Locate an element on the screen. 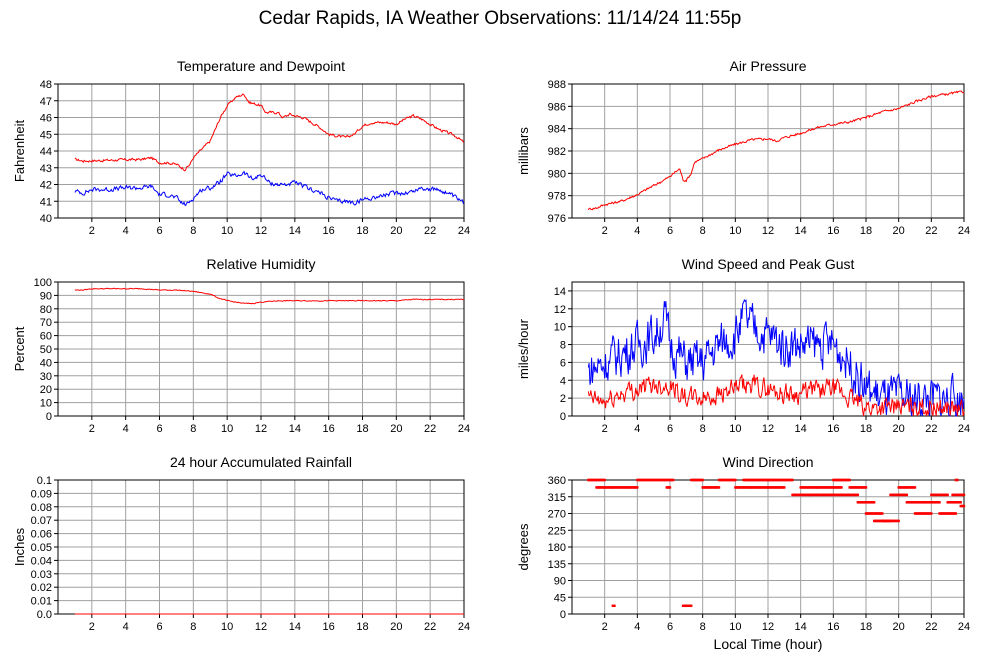  y-tick-label: 90 is located at coordinates (560, 582).